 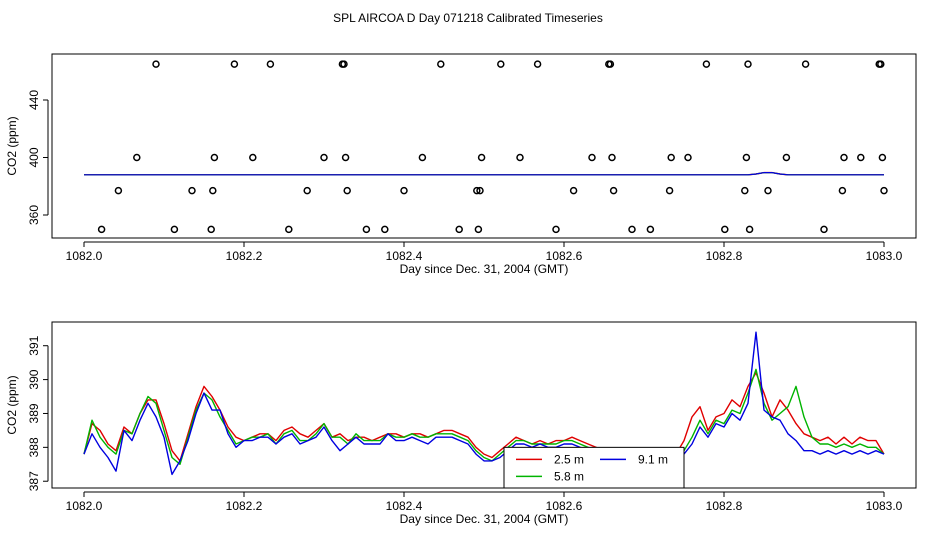 What do you see at coordinates (653, 459) in the screenshot?
I see `legend-label: 9.1 m` at bounding box center [653, 459].